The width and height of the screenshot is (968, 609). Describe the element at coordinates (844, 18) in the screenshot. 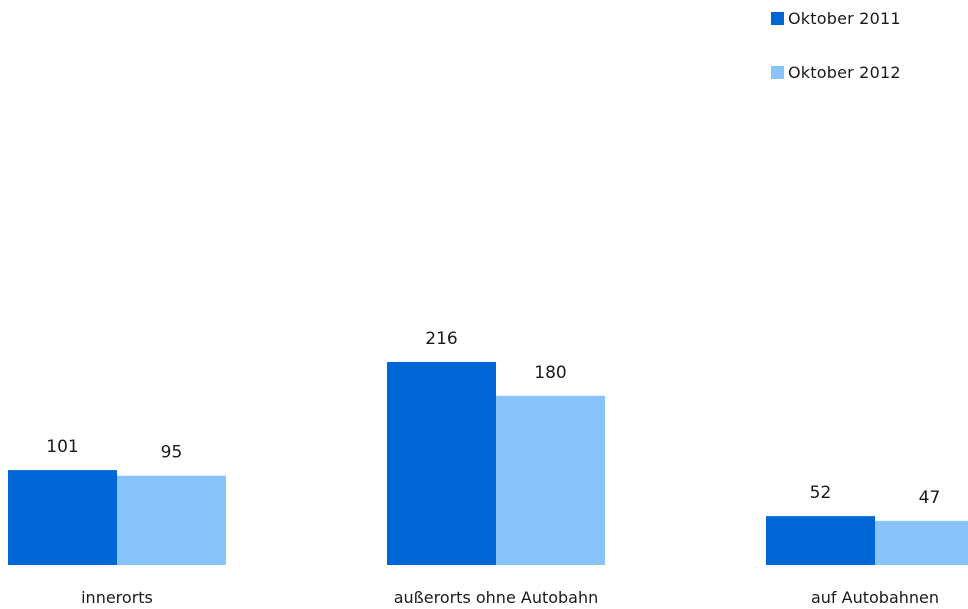

I see `legend-label-2011: Oktober 2011` at that location.